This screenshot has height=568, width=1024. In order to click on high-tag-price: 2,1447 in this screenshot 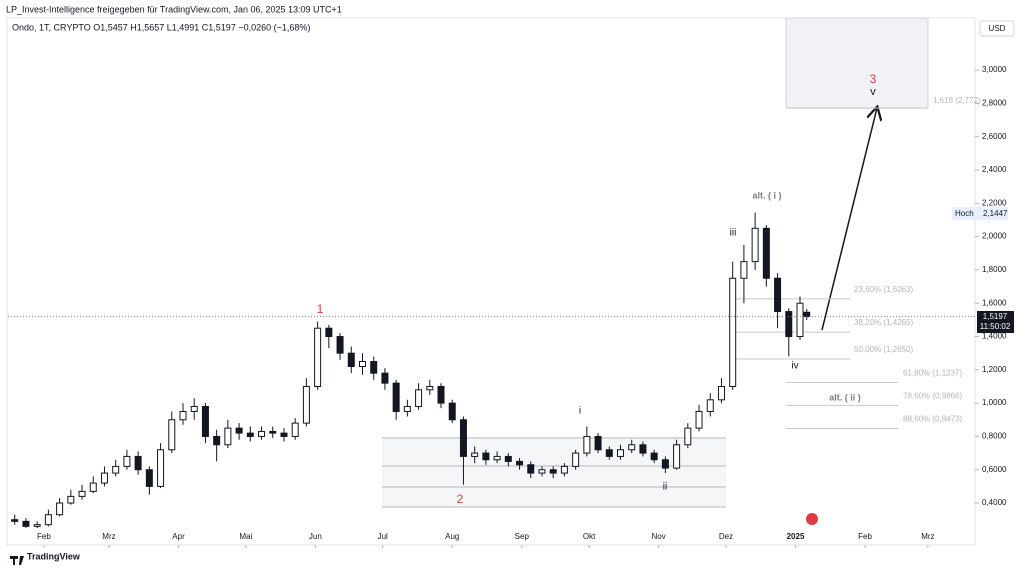, I will do `click(995, 213)`.